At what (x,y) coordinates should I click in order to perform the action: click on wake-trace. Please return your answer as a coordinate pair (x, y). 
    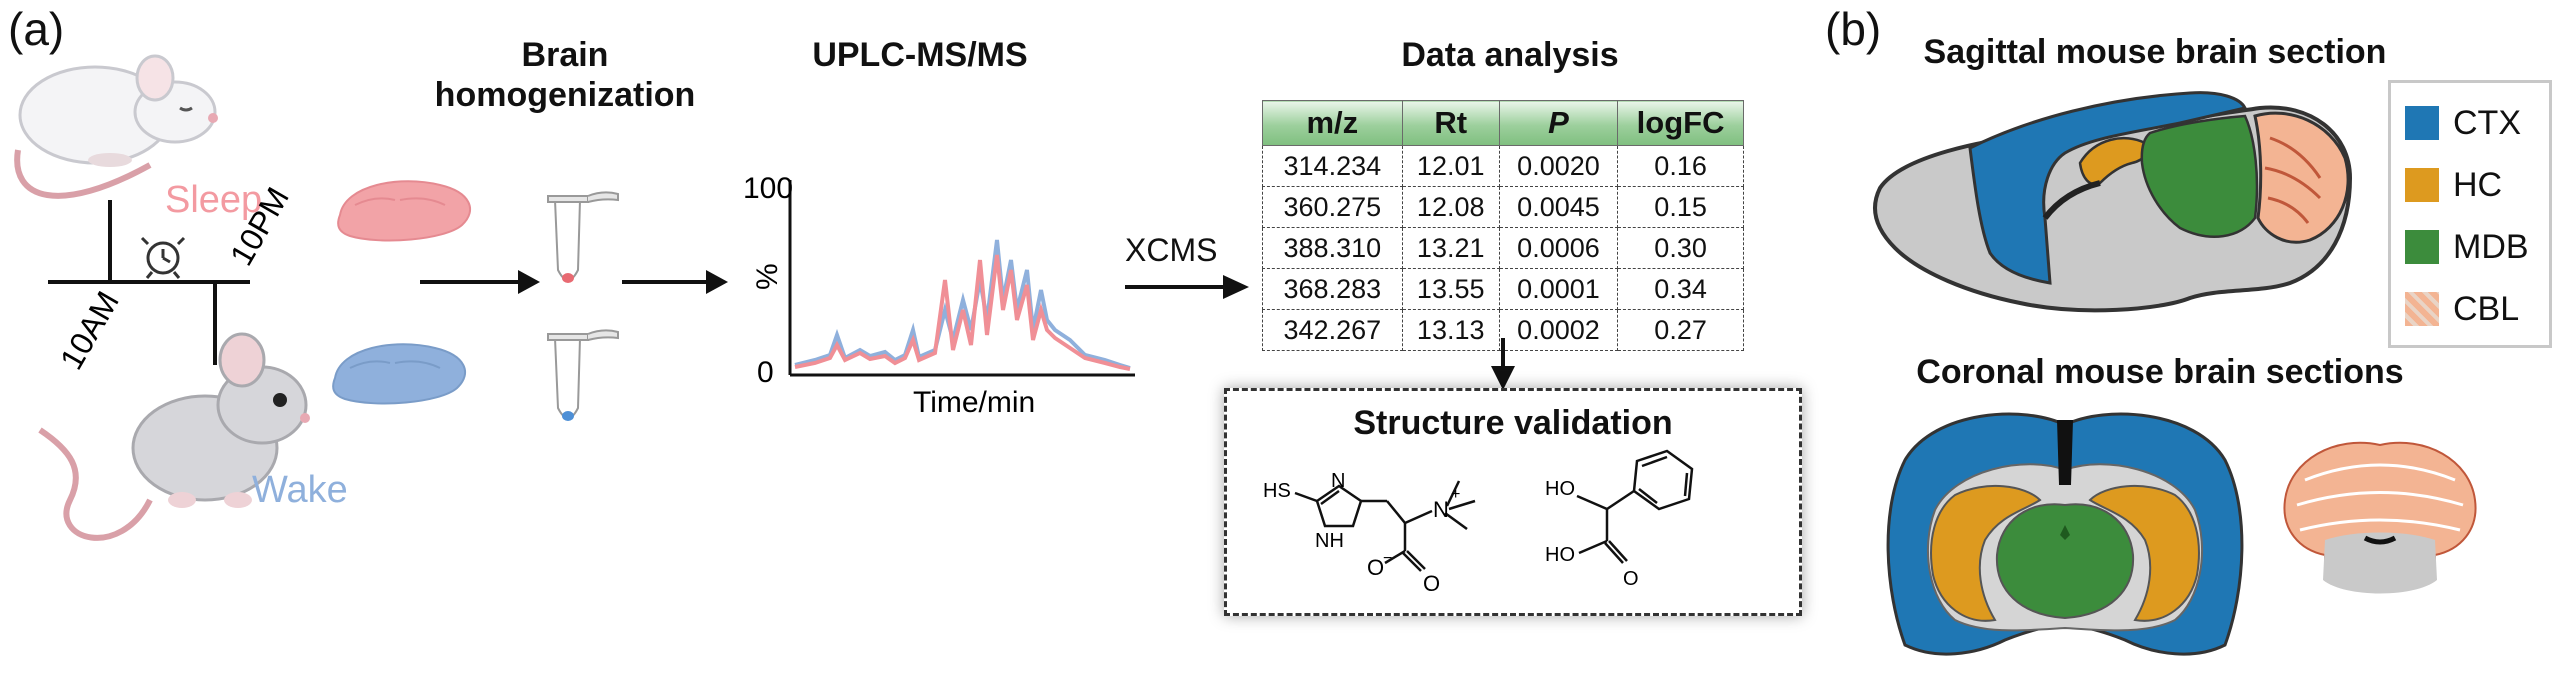
    Looking at the image, I should click on (962, 304).